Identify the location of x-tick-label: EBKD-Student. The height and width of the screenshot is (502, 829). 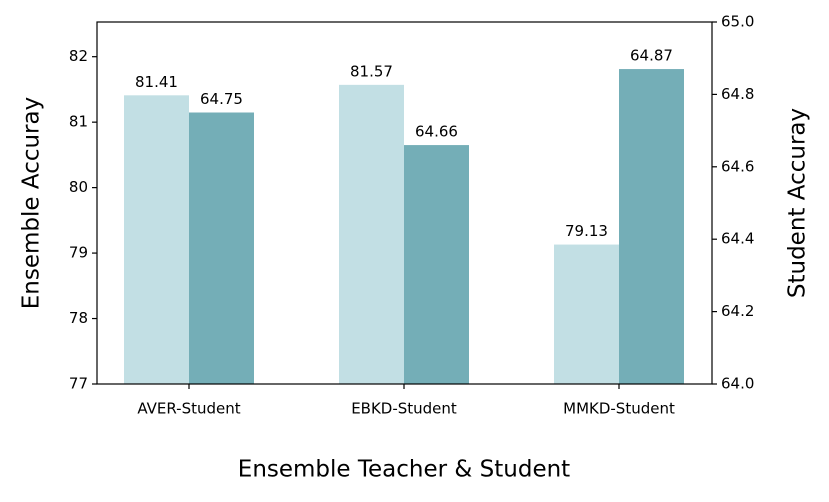
(404, 409).